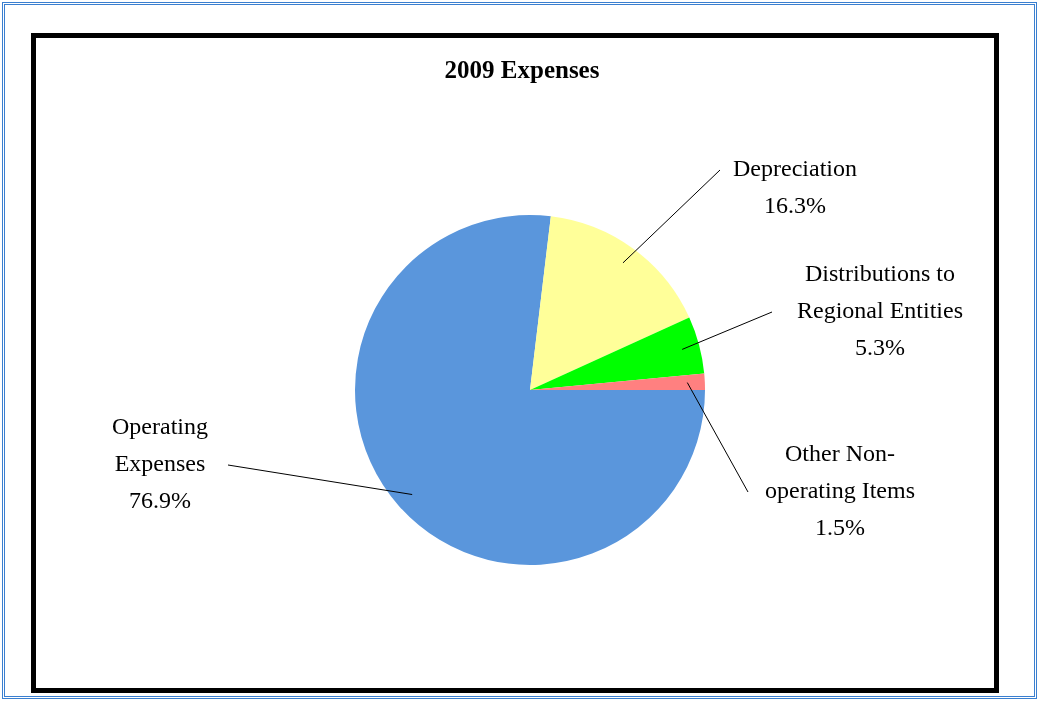  I want to click on slice-label: Distributions to Regional Entities, so click(880, 292).